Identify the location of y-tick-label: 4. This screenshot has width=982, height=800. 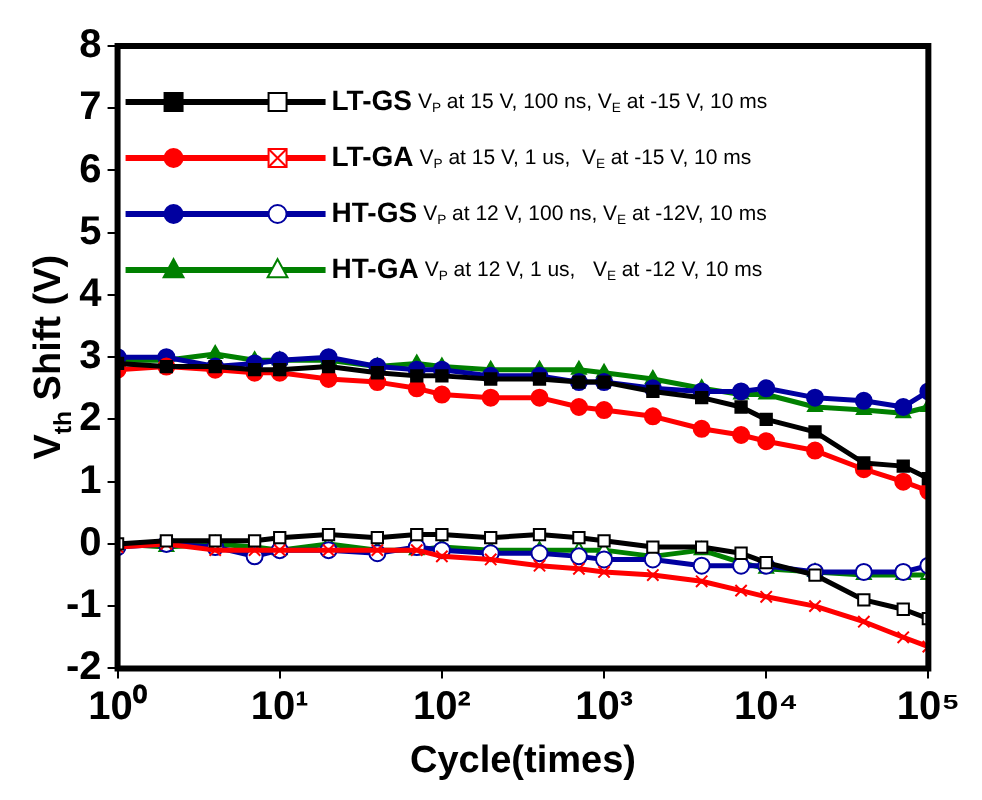
(91, 293).